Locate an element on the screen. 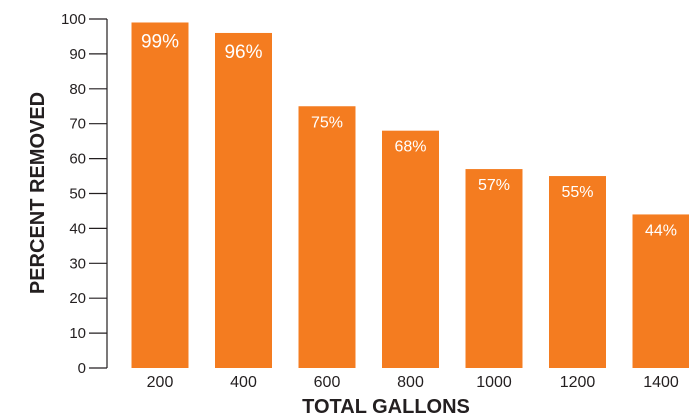 The height and width of the screenshot is (416, 689). x-axis-title: TOTAL GALLONS is located at coordinates (386, 406).